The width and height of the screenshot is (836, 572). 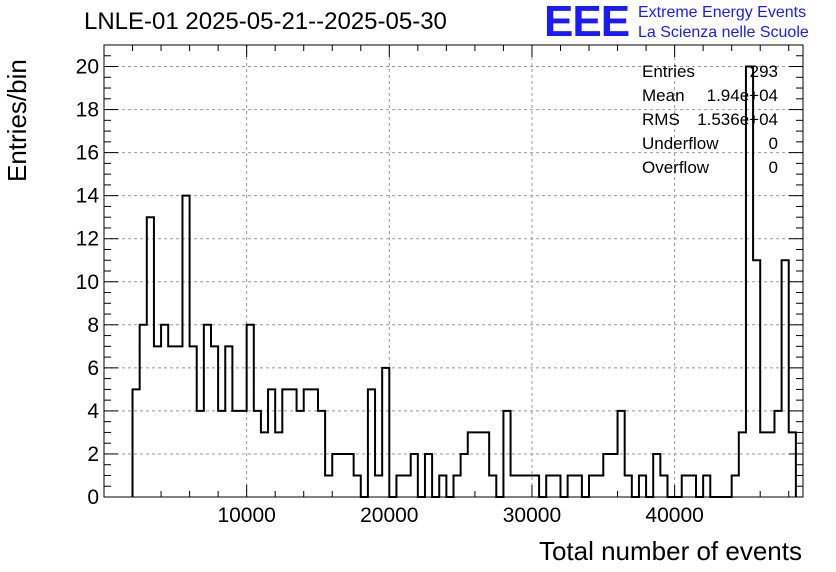 What do you see at coordinates (668, 71) in the screenshot?
I see `stats-entries-label: Entries` at bounding box center [668, 71].